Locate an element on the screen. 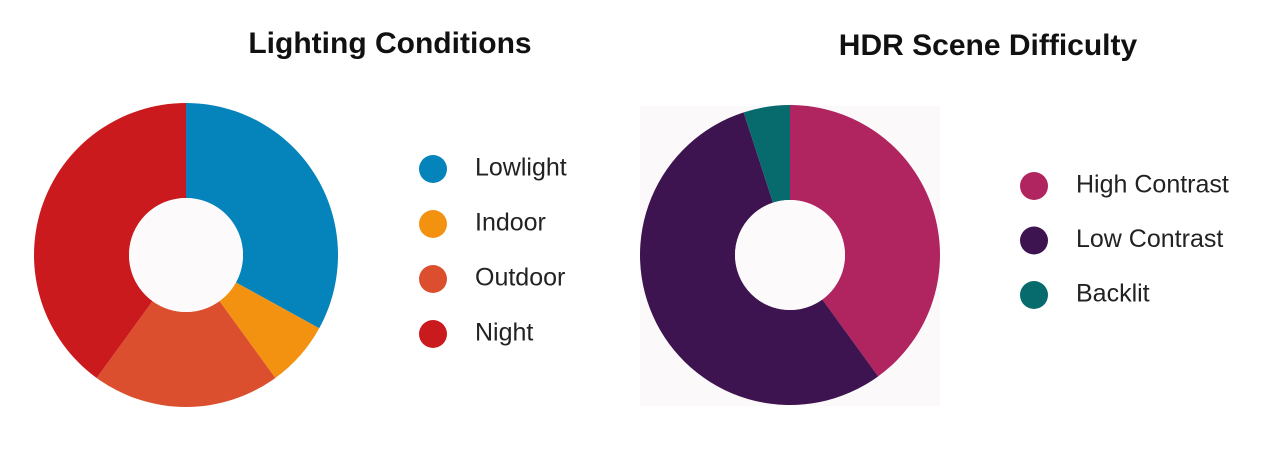 The image size is (1280, 449). legend-label: Indoor is located at coordinates (510, 223).